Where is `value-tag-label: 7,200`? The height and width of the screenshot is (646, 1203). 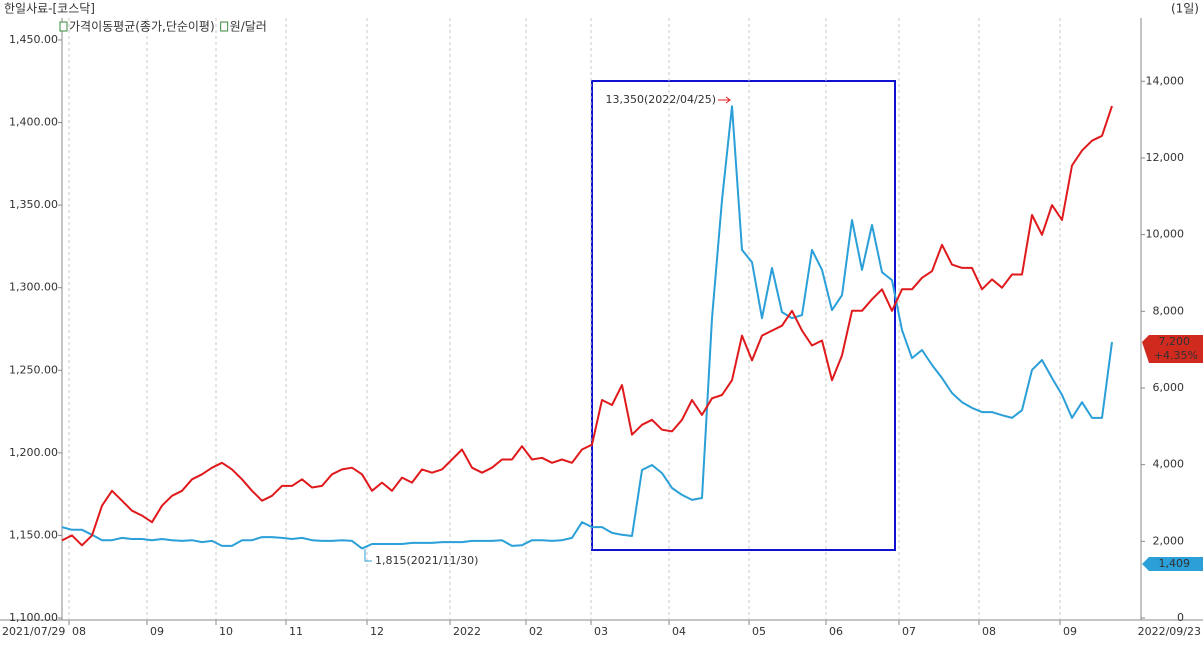
value-tag-label: 7,200 is located at coordinates (1175, 341).